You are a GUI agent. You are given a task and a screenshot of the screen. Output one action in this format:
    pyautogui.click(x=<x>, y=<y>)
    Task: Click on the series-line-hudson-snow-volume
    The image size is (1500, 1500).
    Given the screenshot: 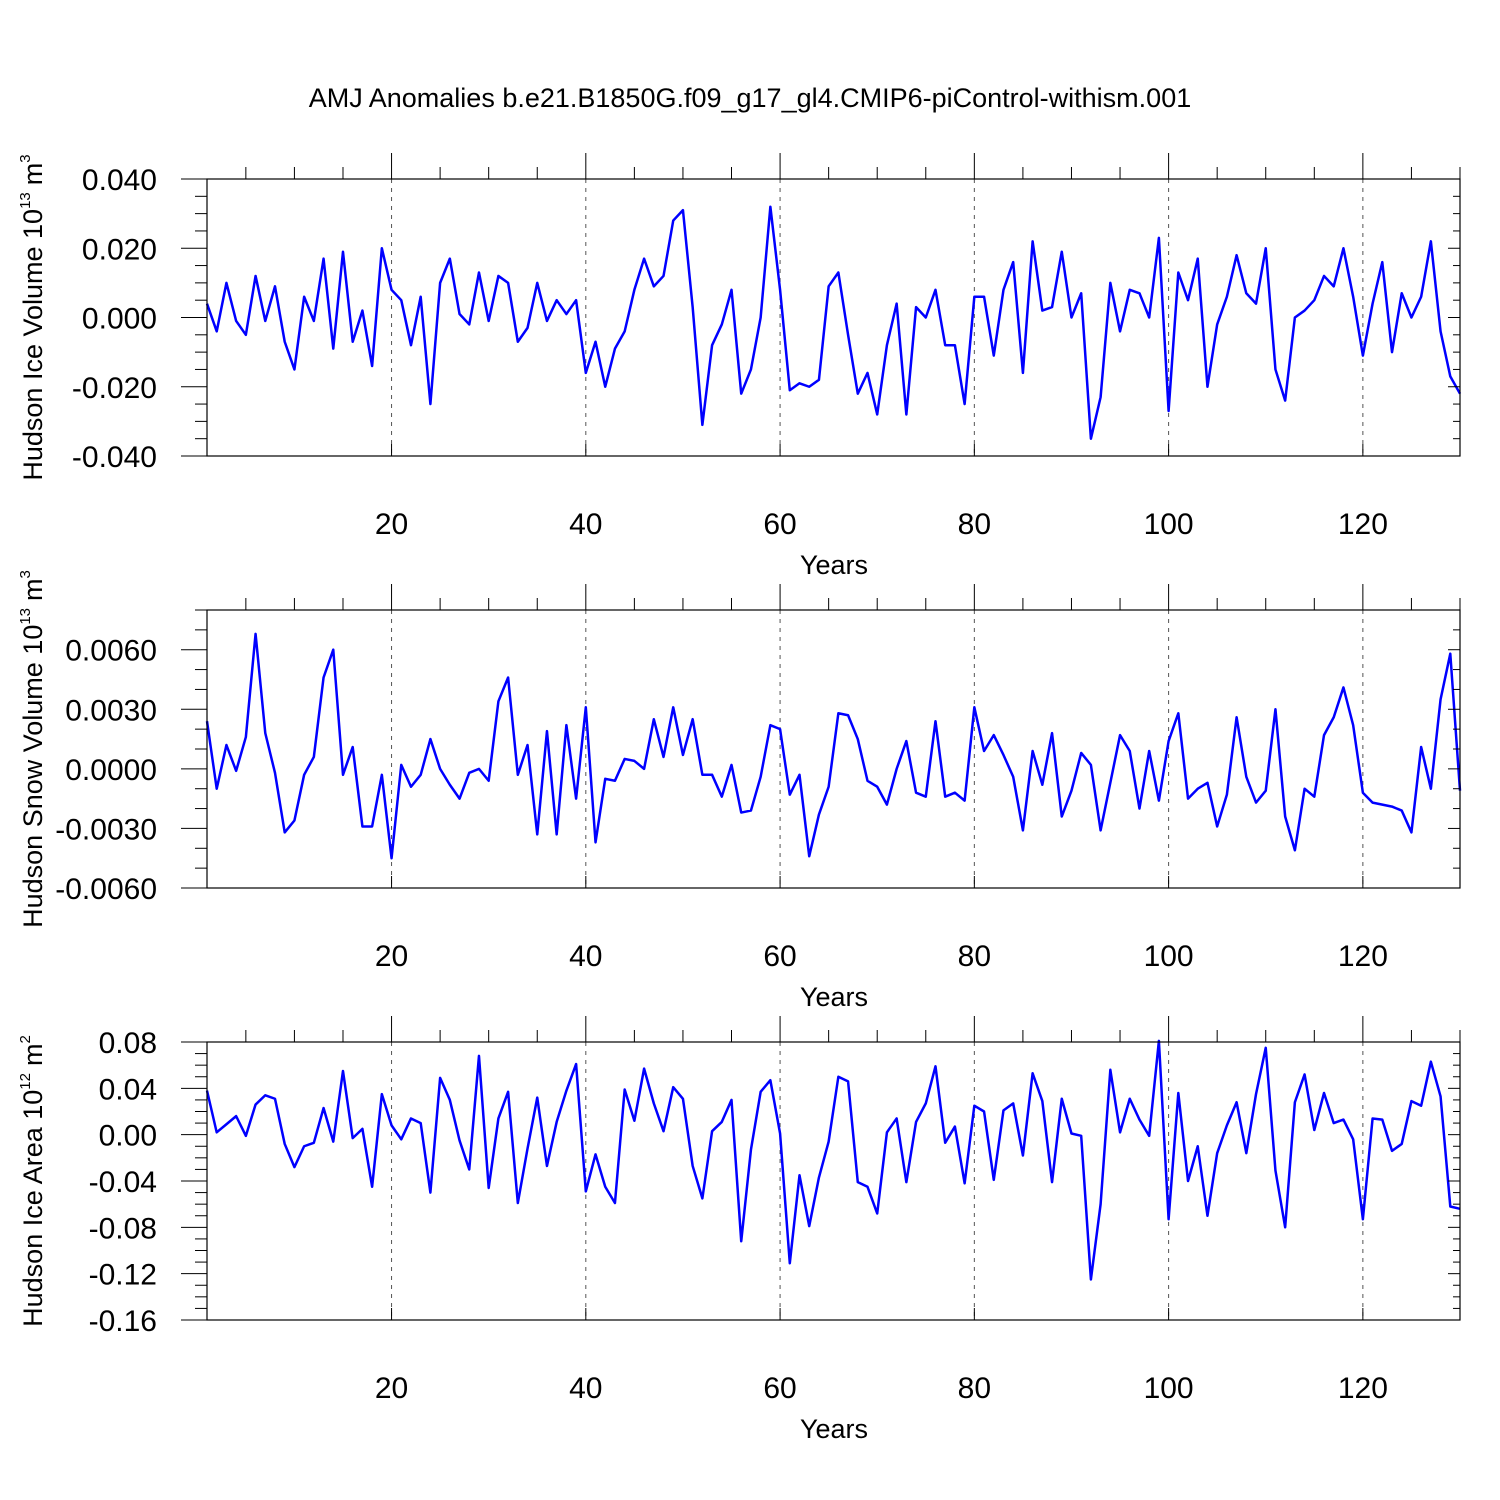 What is the action you would take?
    pyautogui.click(x=833, y=746)
    